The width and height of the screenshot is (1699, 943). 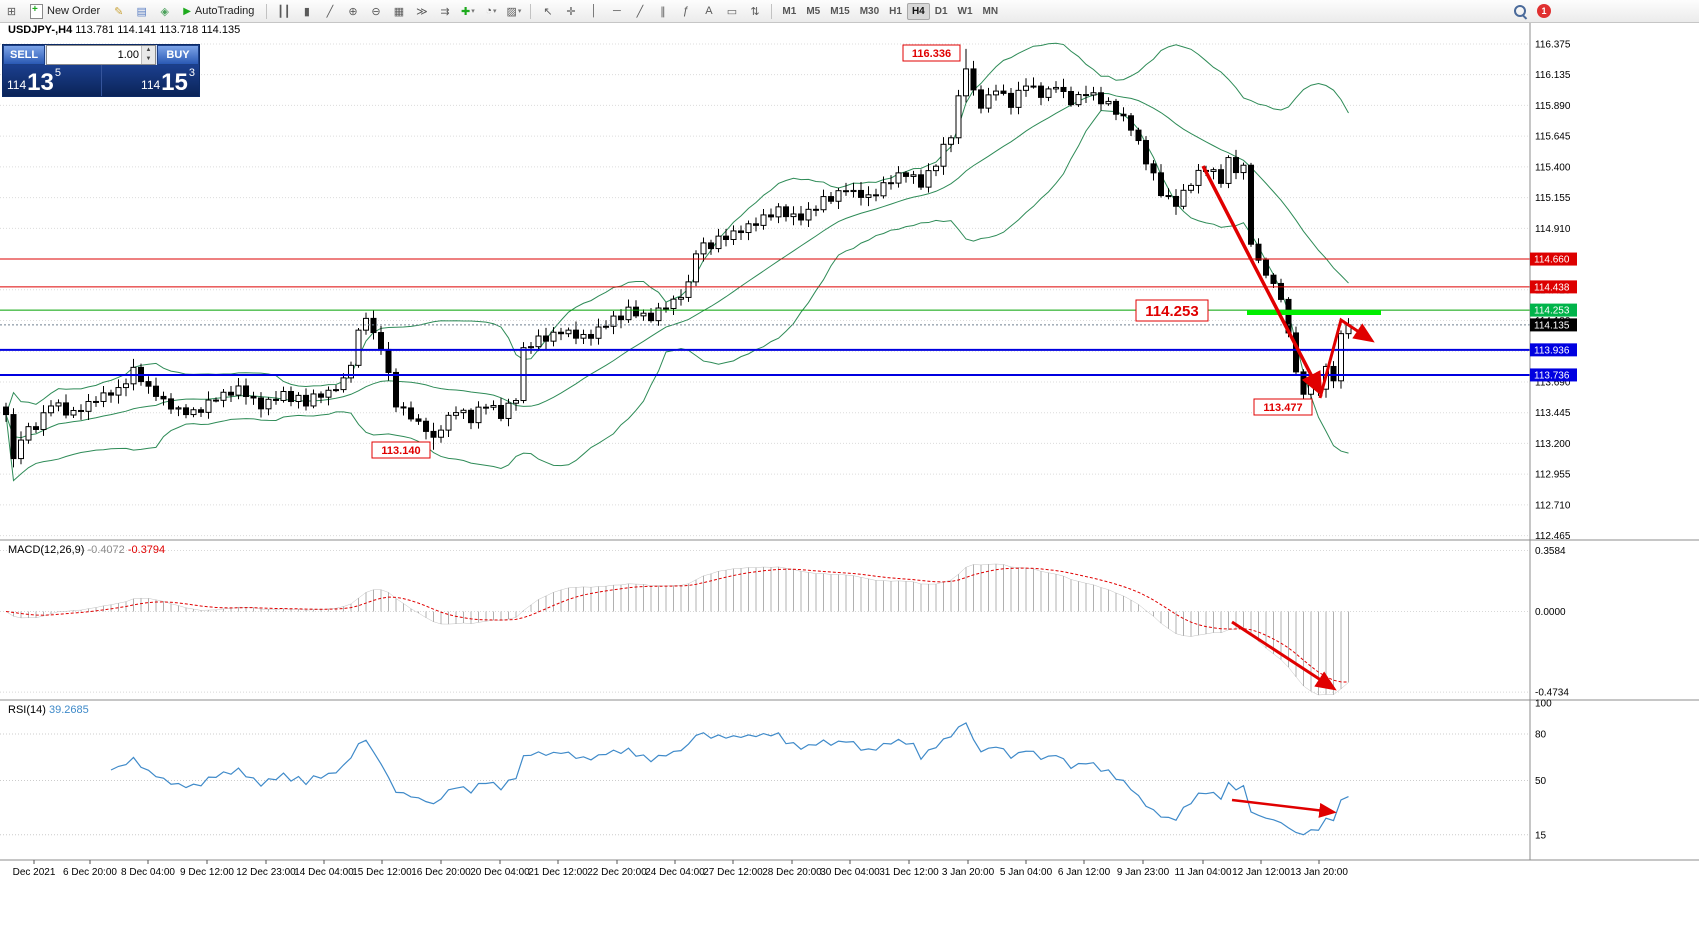 I want to click on autotrading-button: ▶ AutoTrading, so click(x=218, y=11).